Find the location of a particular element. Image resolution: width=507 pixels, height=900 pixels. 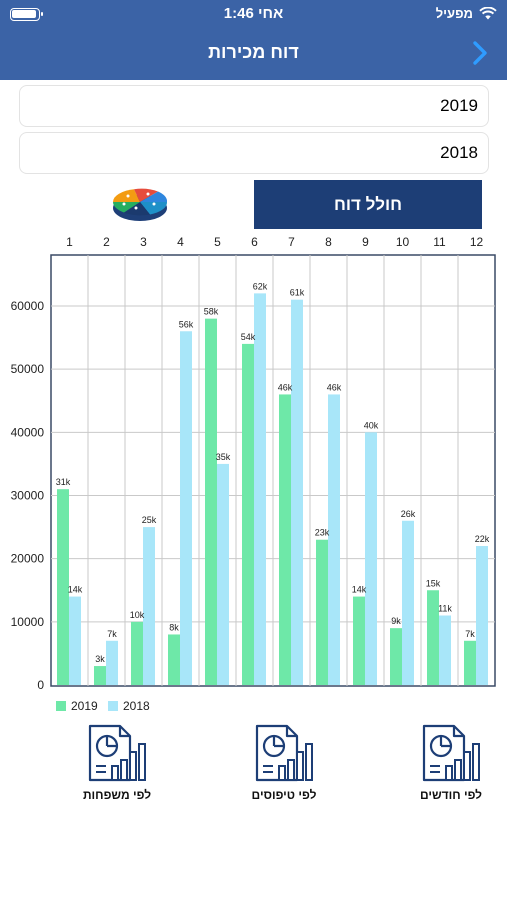

x-tick-label: 11 is located at coordinates (439, 242).